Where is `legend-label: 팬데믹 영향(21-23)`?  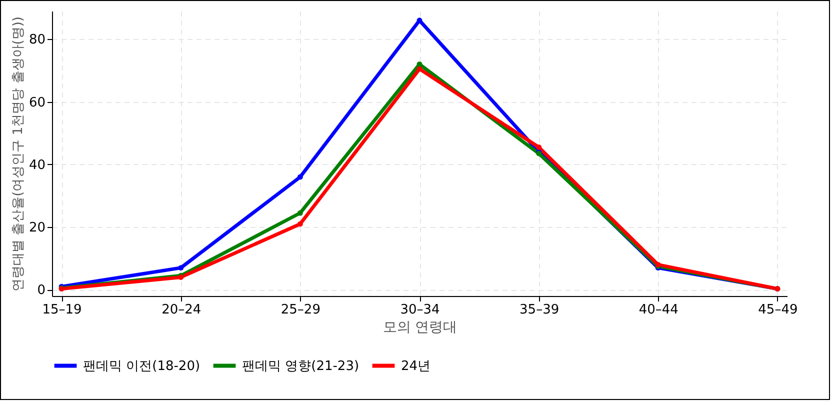
legend-label: 팬데믹 영향(21-23) is located at coordinates (301, 366).